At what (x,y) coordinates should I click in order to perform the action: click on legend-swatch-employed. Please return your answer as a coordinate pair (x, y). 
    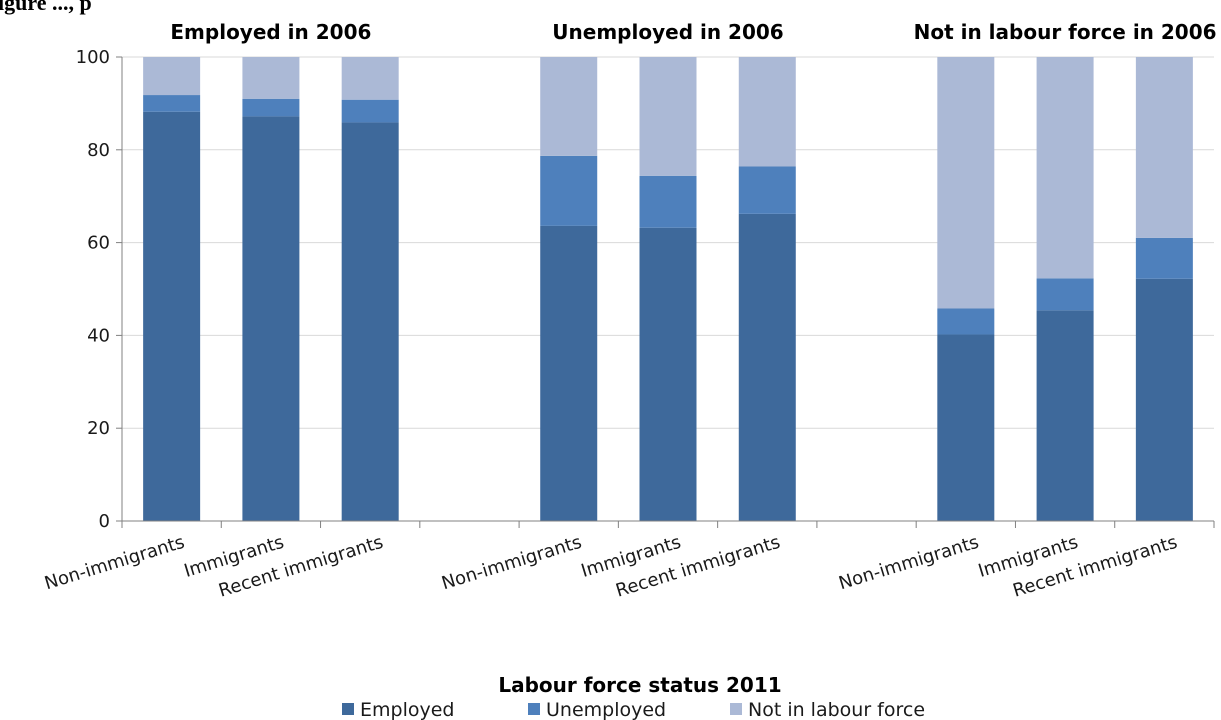
    Looking at the image, I should click on (348, 709).